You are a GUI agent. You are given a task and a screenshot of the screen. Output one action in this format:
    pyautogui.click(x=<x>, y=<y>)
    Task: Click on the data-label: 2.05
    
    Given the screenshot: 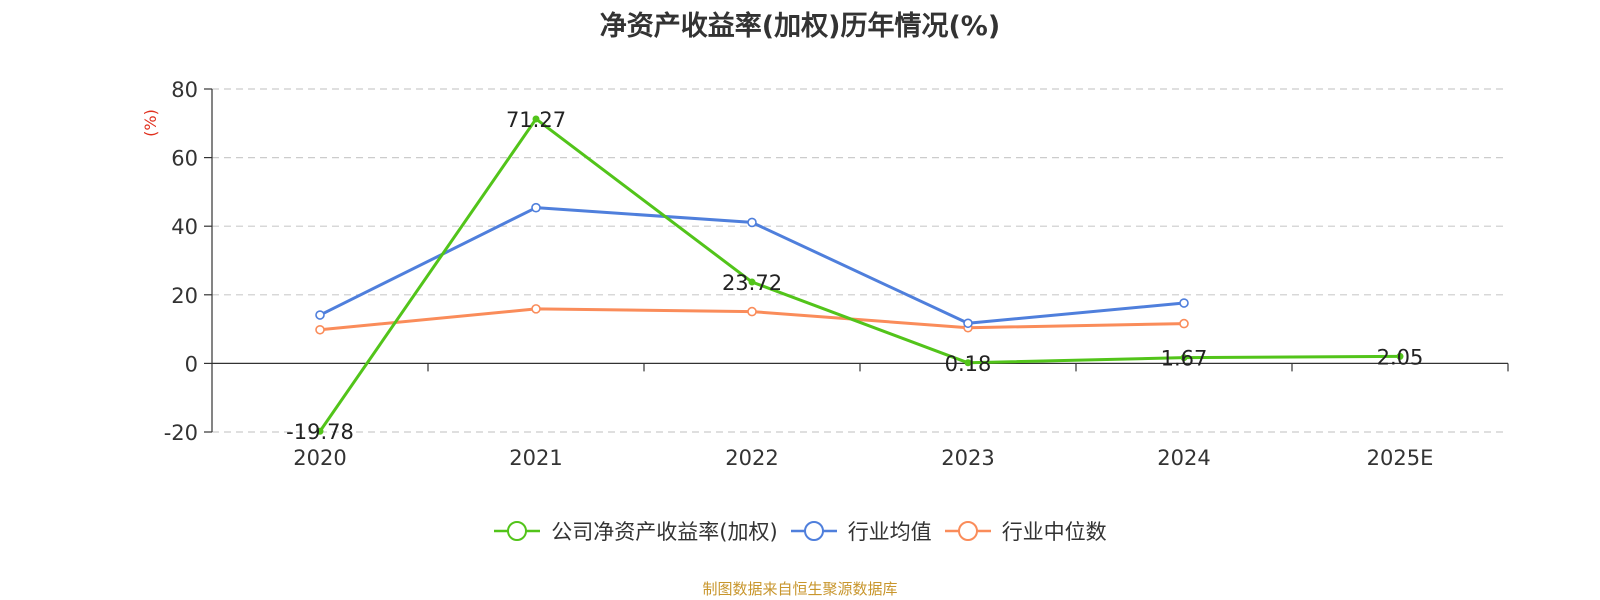 What is the action you would take?
    pyautogui.click(x=1400, y=357)
    